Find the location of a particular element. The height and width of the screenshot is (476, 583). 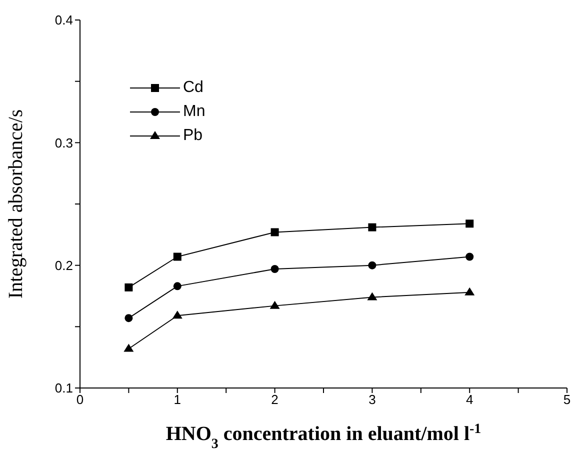

x-tick-label: 2 is located at coordinates (274, 400).